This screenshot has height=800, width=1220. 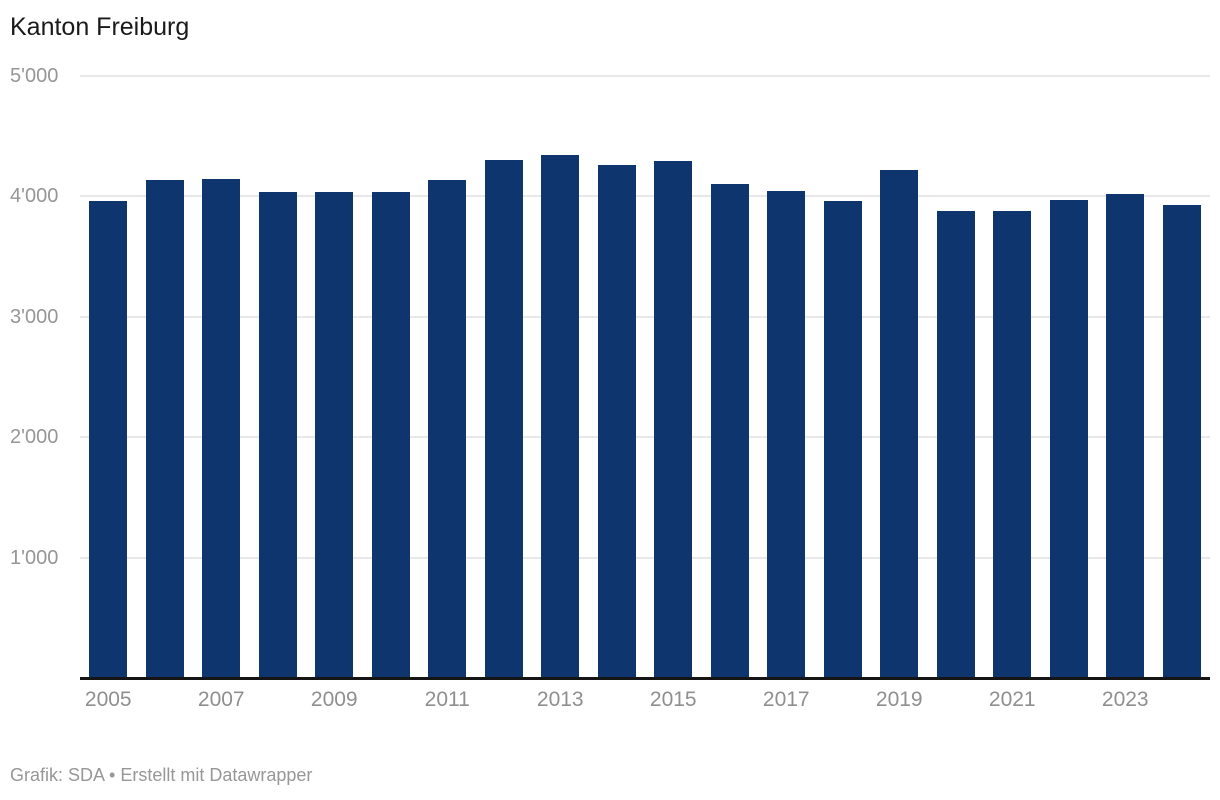 What do you see at coordinates (100, 27) in the screenshot?
I see `chart-title: Kanton Freiburg` at bounding box center [100, 27].